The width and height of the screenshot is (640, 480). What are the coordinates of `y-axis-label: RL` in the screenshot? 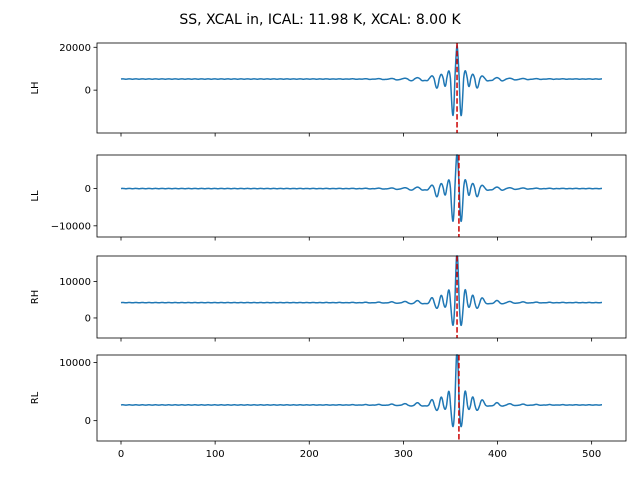 It's located at (35, 397).